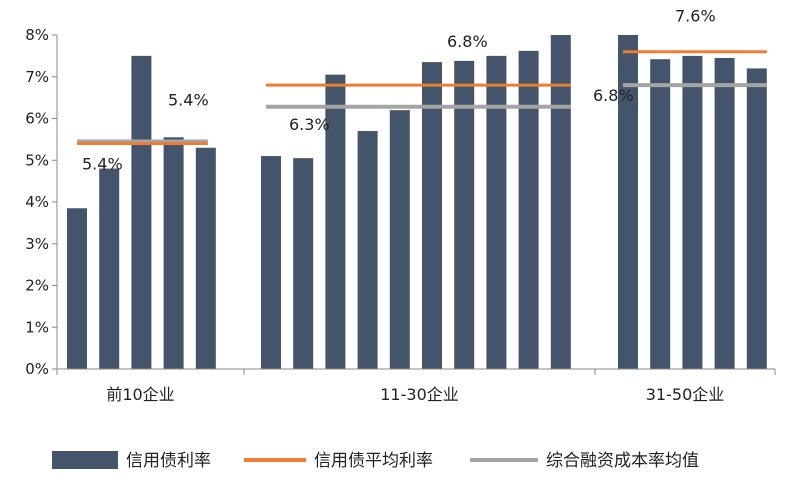  What do you see at coordinates (37, 119) in the screenshot?
I see `y-tick-label: 6%` at bounding box center [37, 119].